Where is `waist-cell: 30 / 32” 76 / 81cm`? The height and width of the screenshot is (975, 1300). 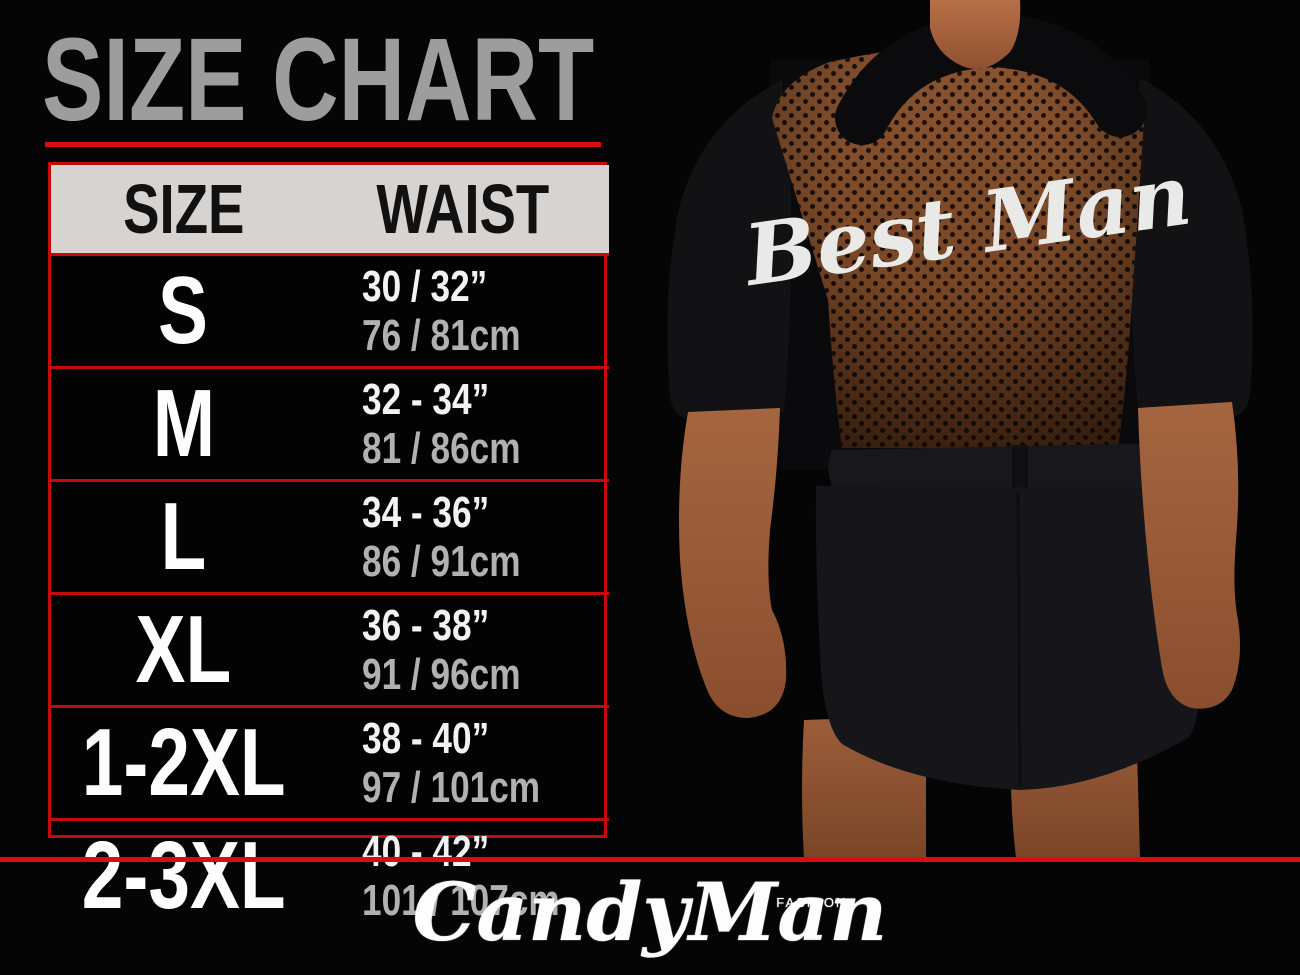 waist-cell: 30 / 32” 76 / 81cm is located at coordinates (462, 311).